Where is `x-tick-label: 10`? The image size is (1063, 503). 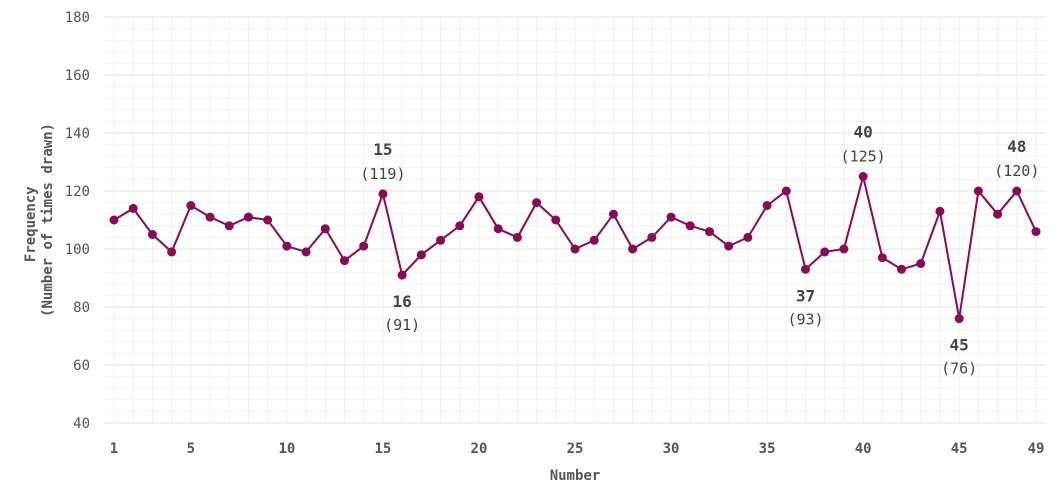 x-tick-label: 10 is located at coordinates (286, 449).